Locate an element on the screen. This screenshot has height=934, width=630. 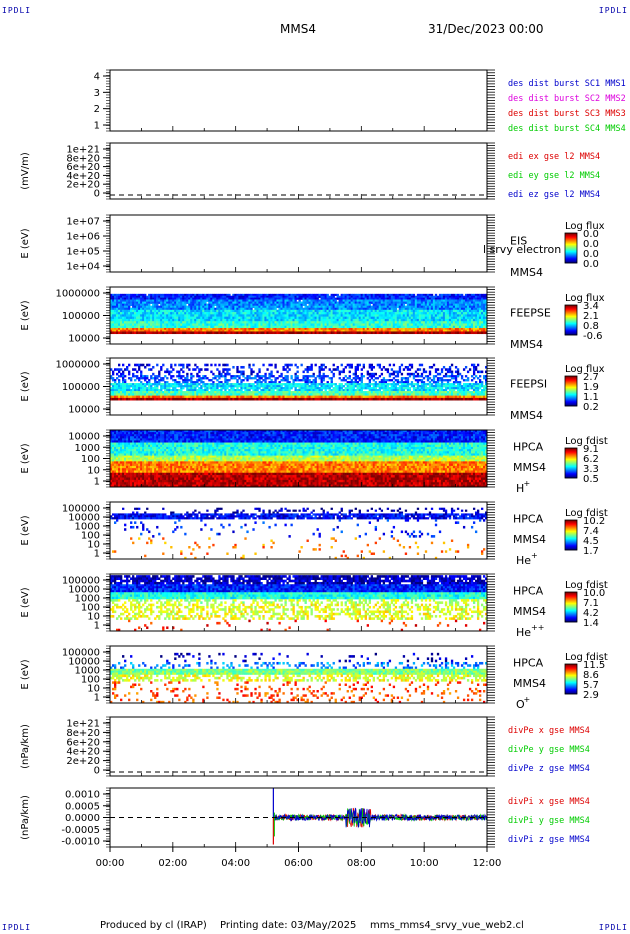
colorbar-title-feepse: Log flux is located at coordinates (585, 298).